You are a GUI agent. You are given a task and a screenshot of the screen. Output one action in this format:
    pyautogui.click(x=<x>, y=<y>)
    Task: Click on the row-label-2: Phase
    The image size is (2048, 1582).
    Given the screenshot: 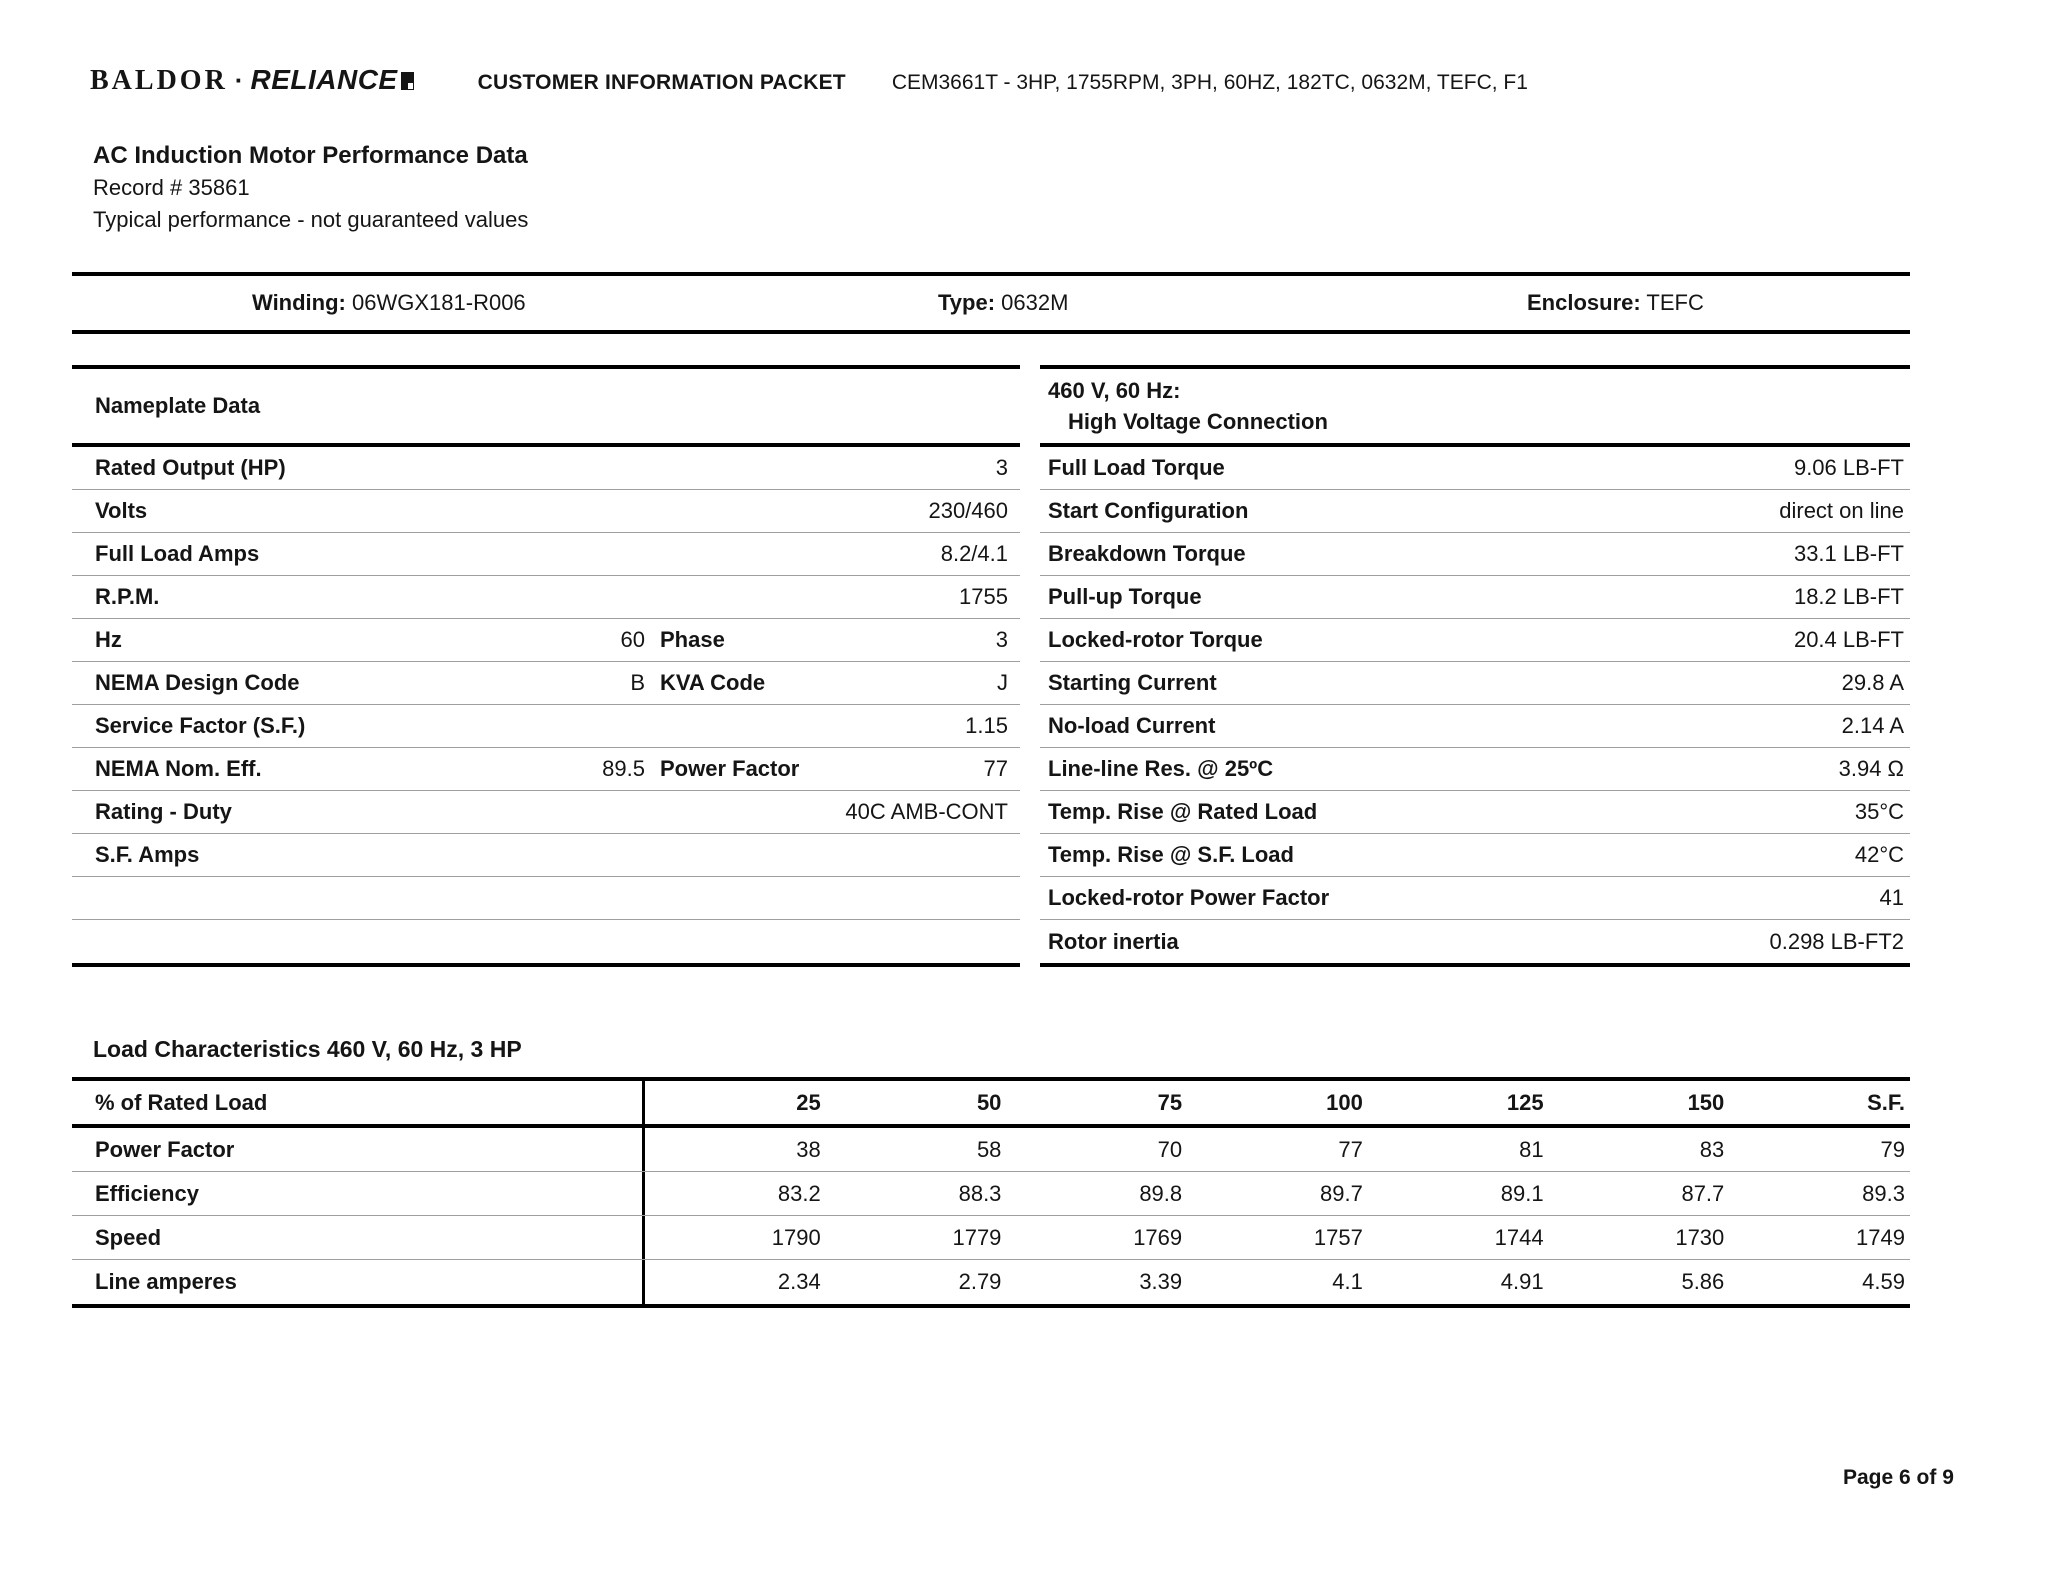 What is the action you would take?
    pyautogui.click(x=692, y=639)
    